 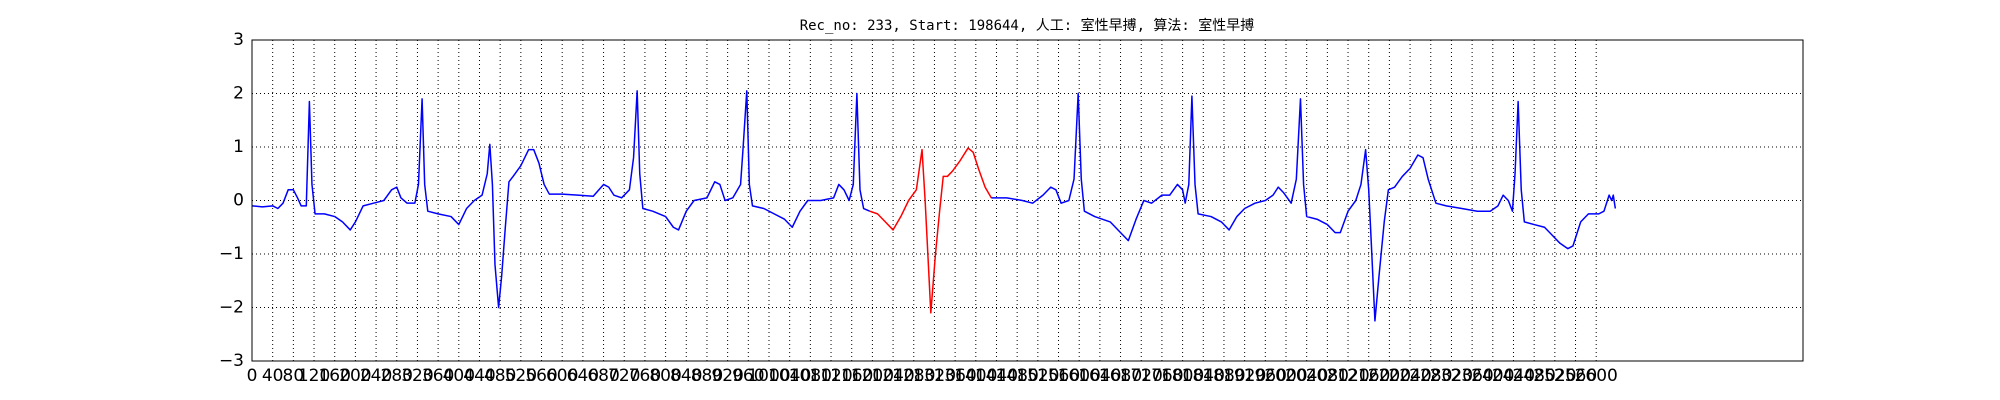 I want to click on x-tick-label: 1520, so click(x=1037, y=376).